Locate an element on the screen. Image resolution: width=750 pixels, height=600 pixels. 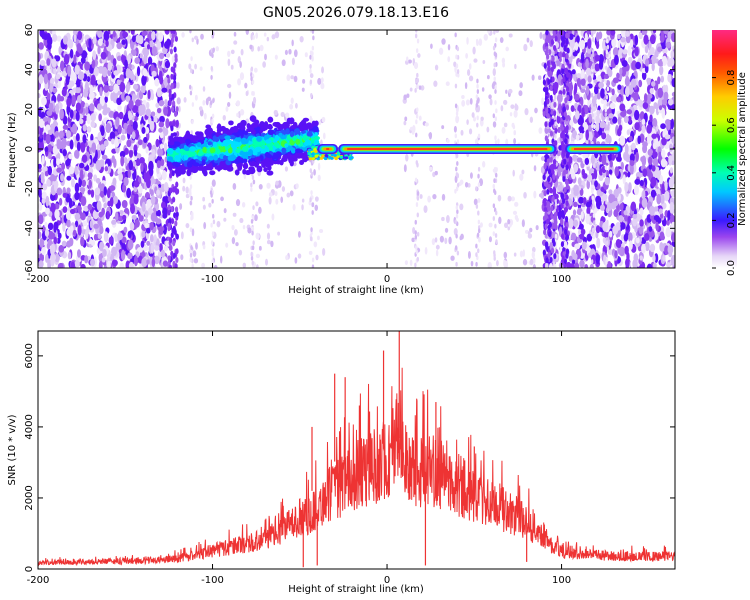
signal-speck is located at coordinates (231, 123).